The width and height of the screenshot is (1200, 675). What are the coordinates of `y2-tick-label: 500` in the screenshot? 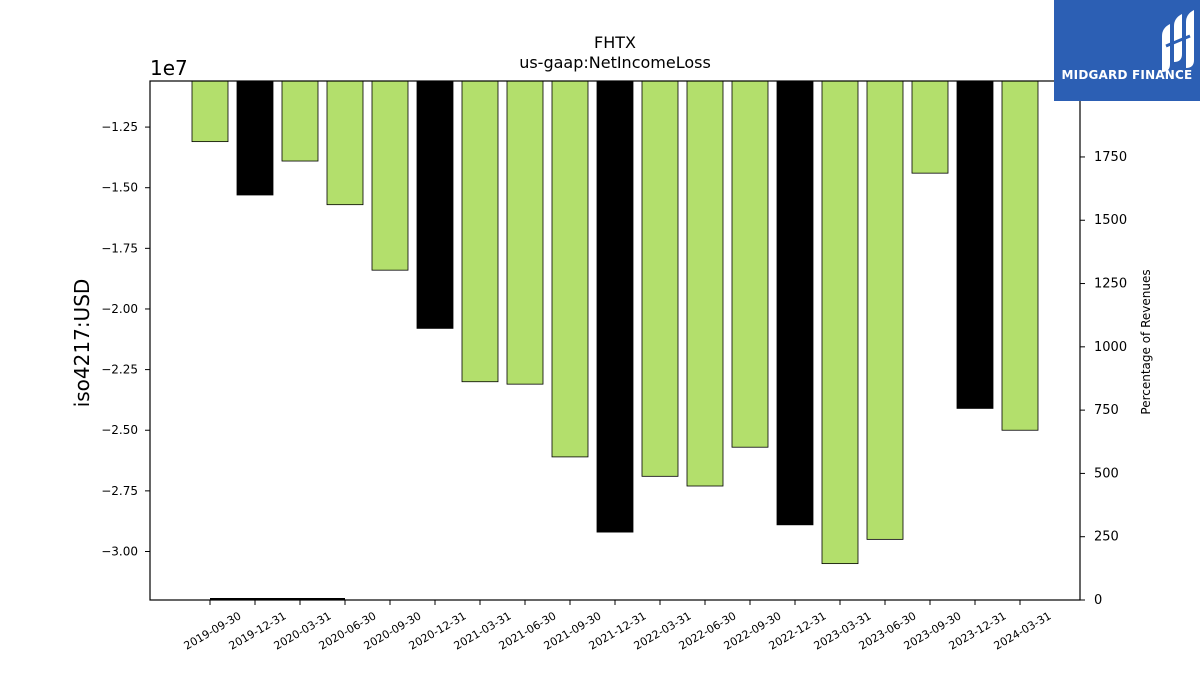 It's located at (1106, 473).